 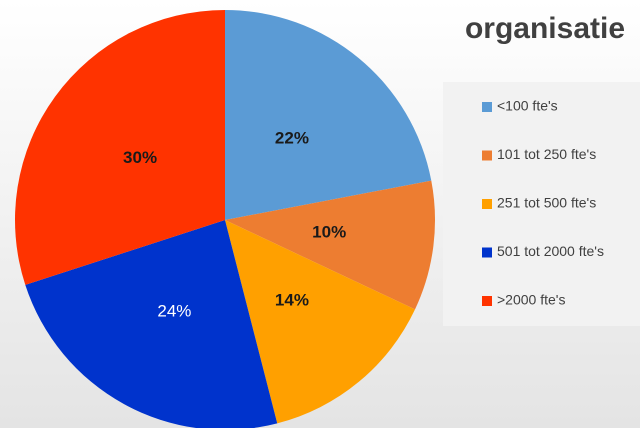 What do you see at coordinates (292, 138) in the screenshot?
I see `data-label: 22%` at bounding box center [292, 138].